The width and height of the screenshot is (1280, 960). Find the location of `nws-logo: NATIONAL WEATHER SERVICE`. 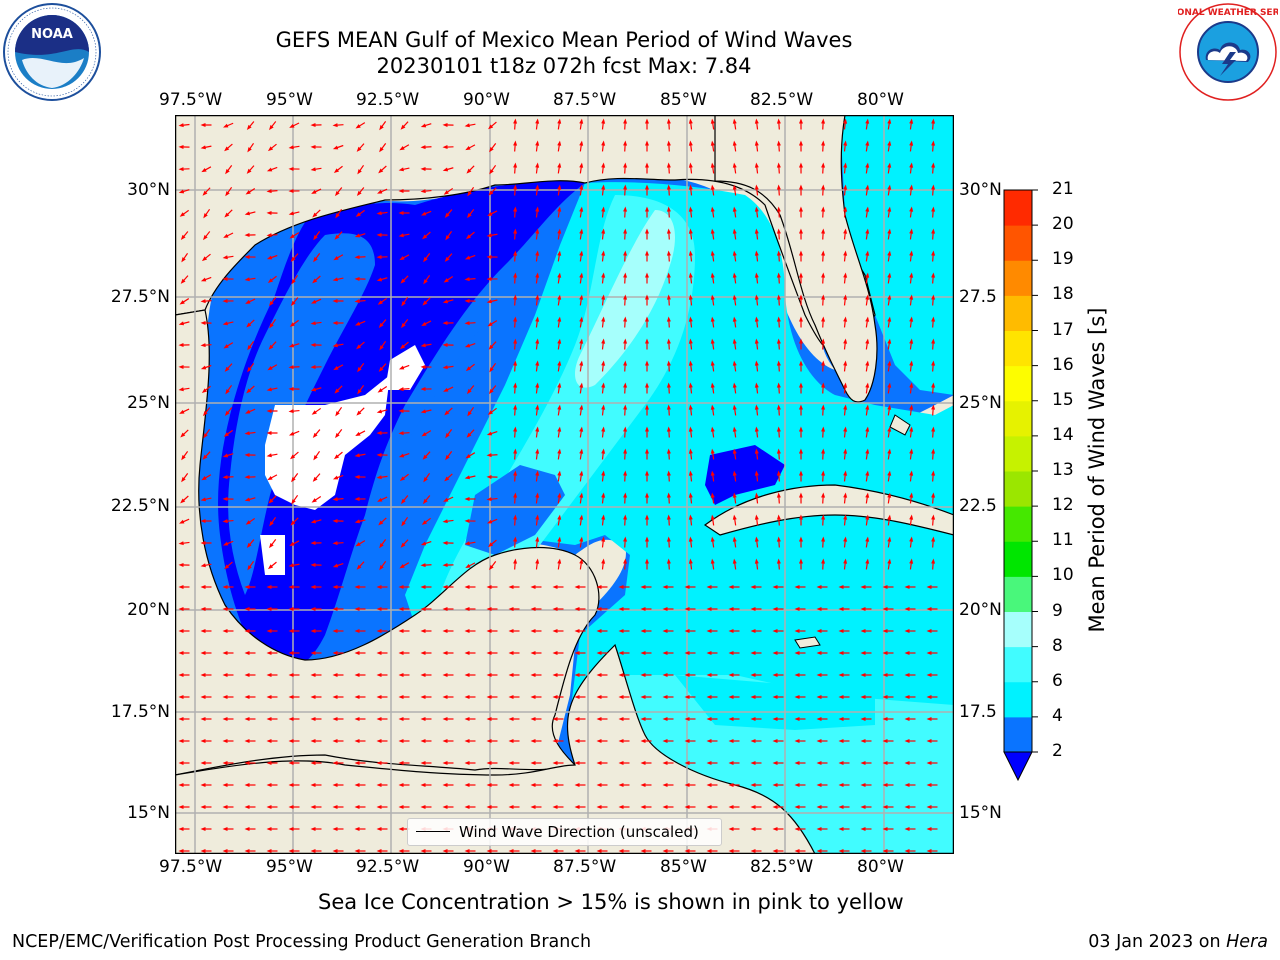

nws-logo: NATIONAL WEATHER SERVICE is located at coordinates (1228, 52).